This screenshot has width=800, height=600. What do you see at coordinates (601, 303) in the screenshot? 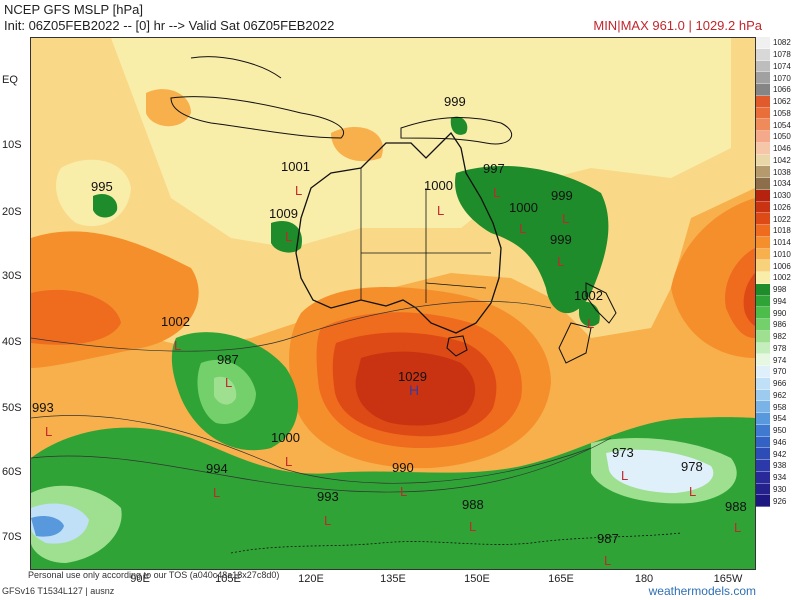
I see `nz-north-island` at bounding box center [601, 303].